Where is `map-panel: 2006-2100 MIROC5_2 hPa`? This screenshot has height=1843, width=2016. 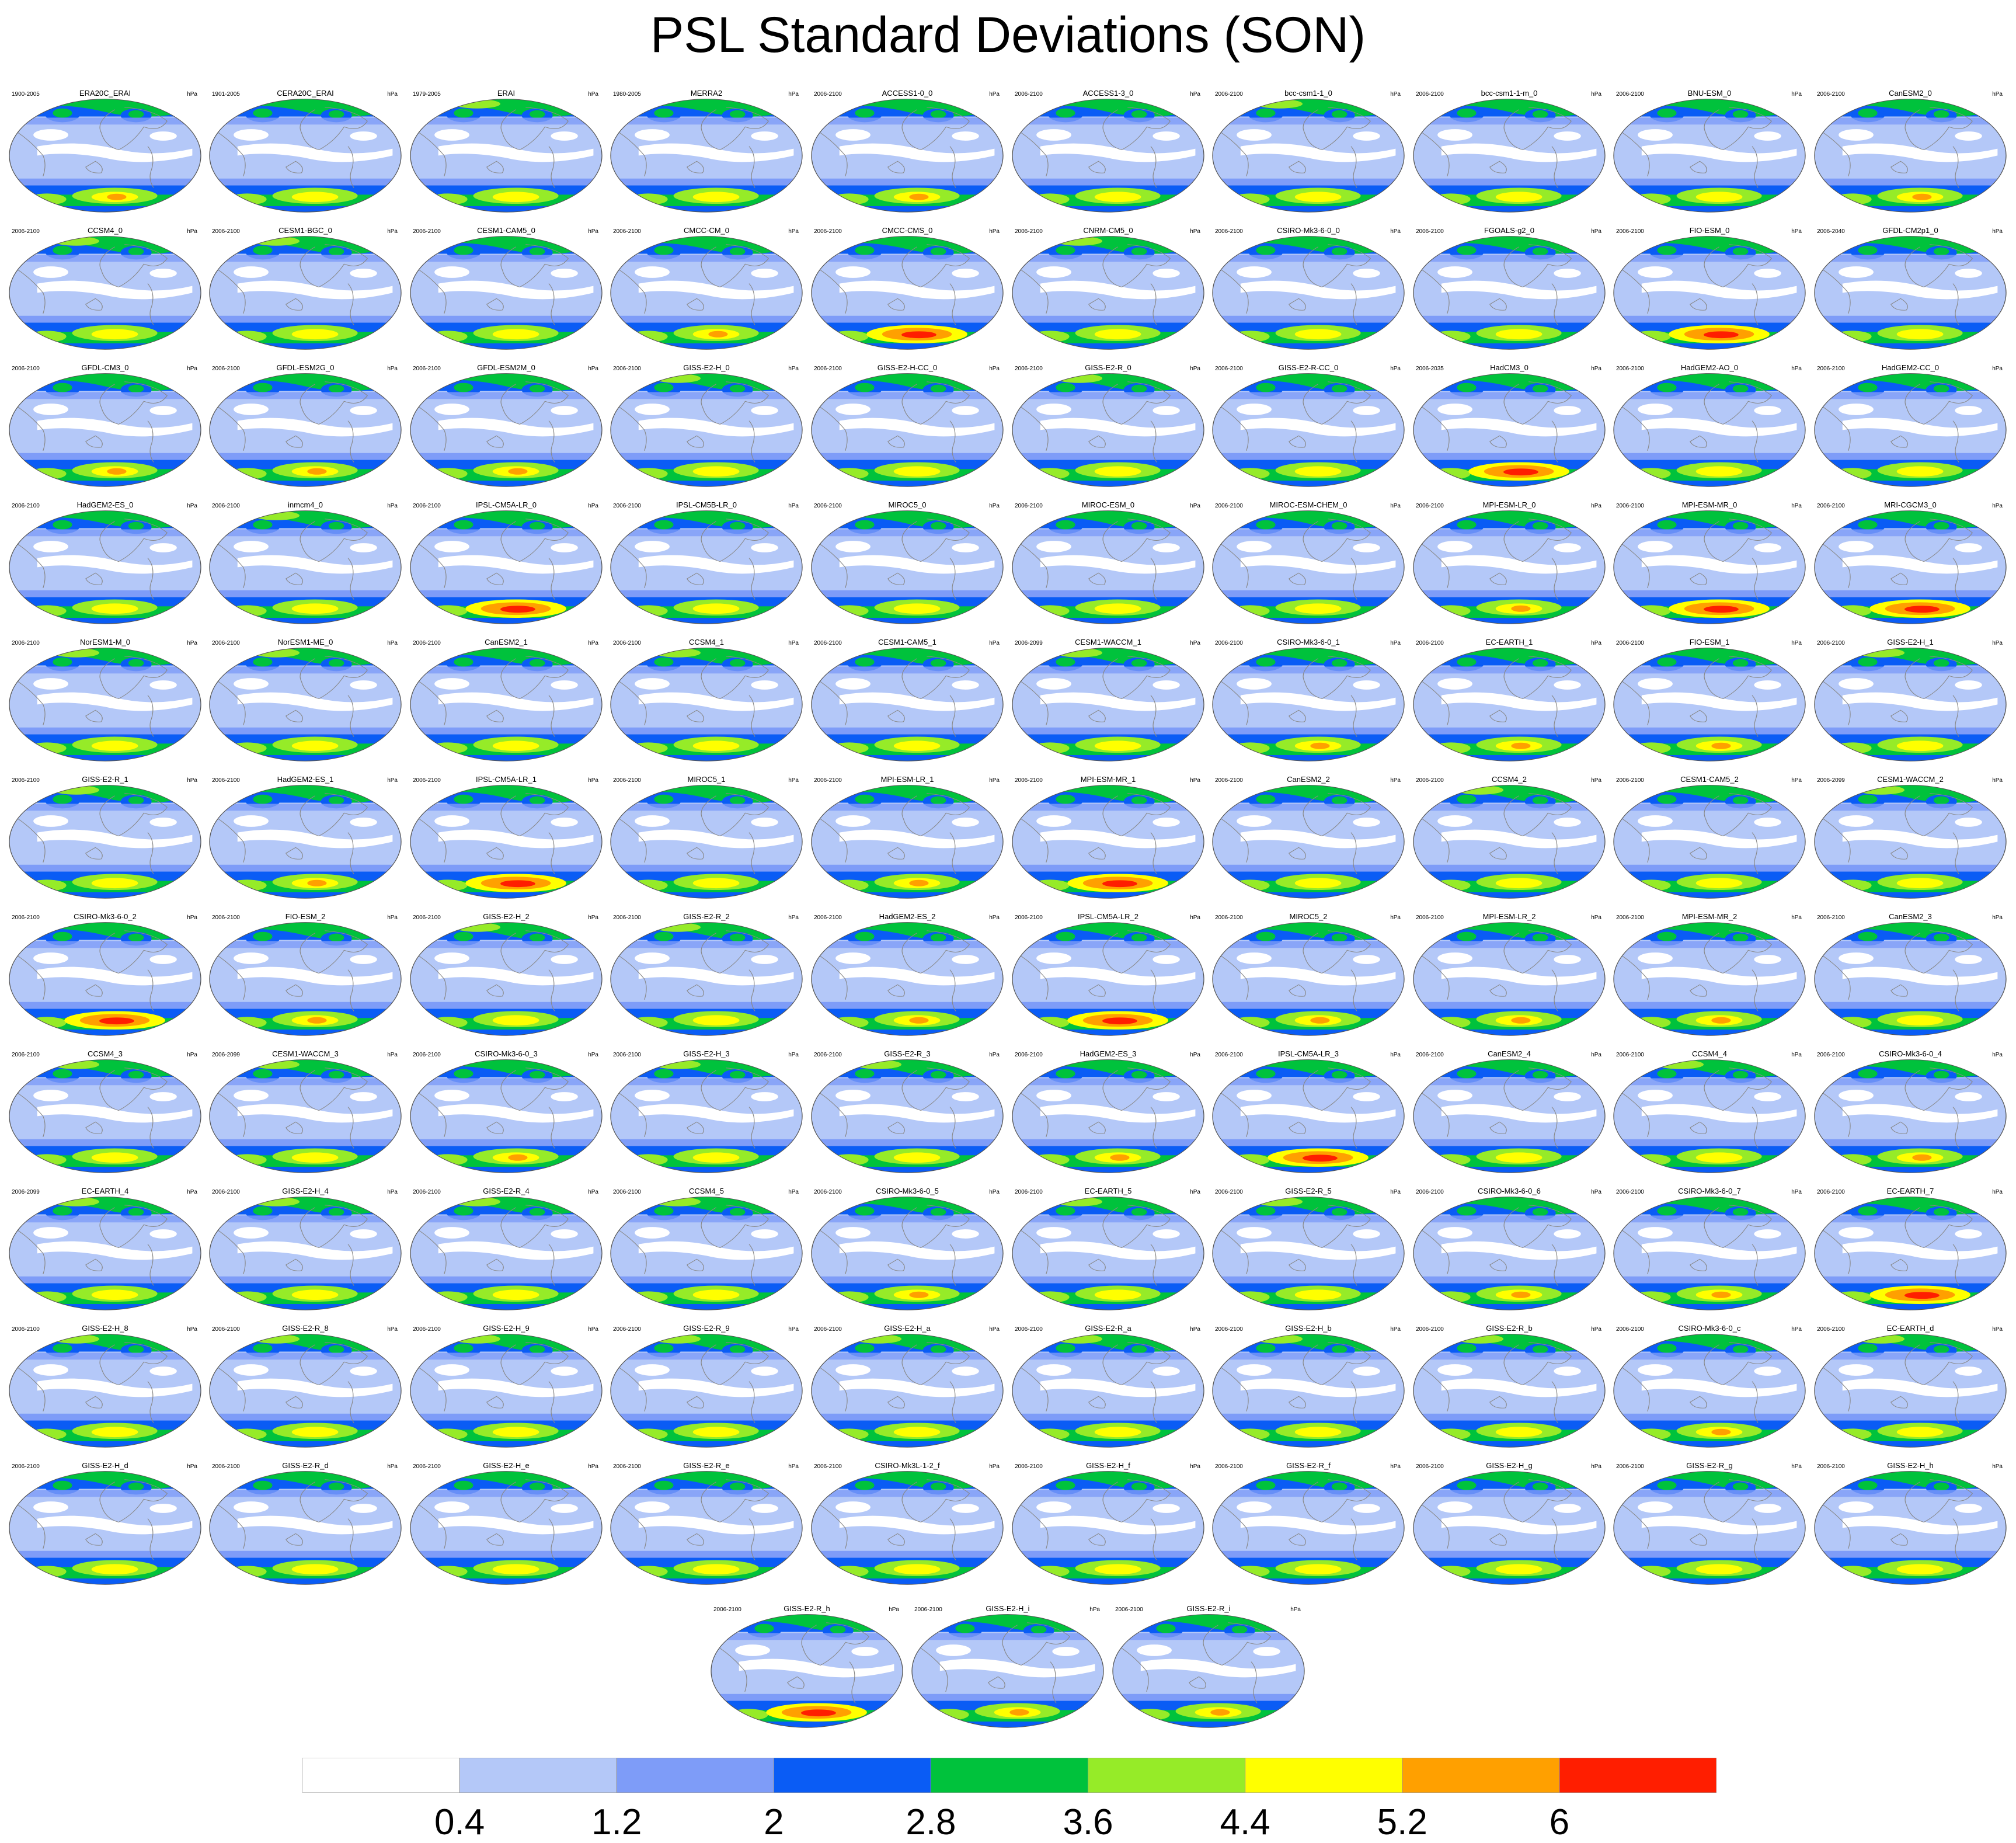 map-panel: 2006-2100 MIROC5_2 hPa is located at coordinates (1308, 977).